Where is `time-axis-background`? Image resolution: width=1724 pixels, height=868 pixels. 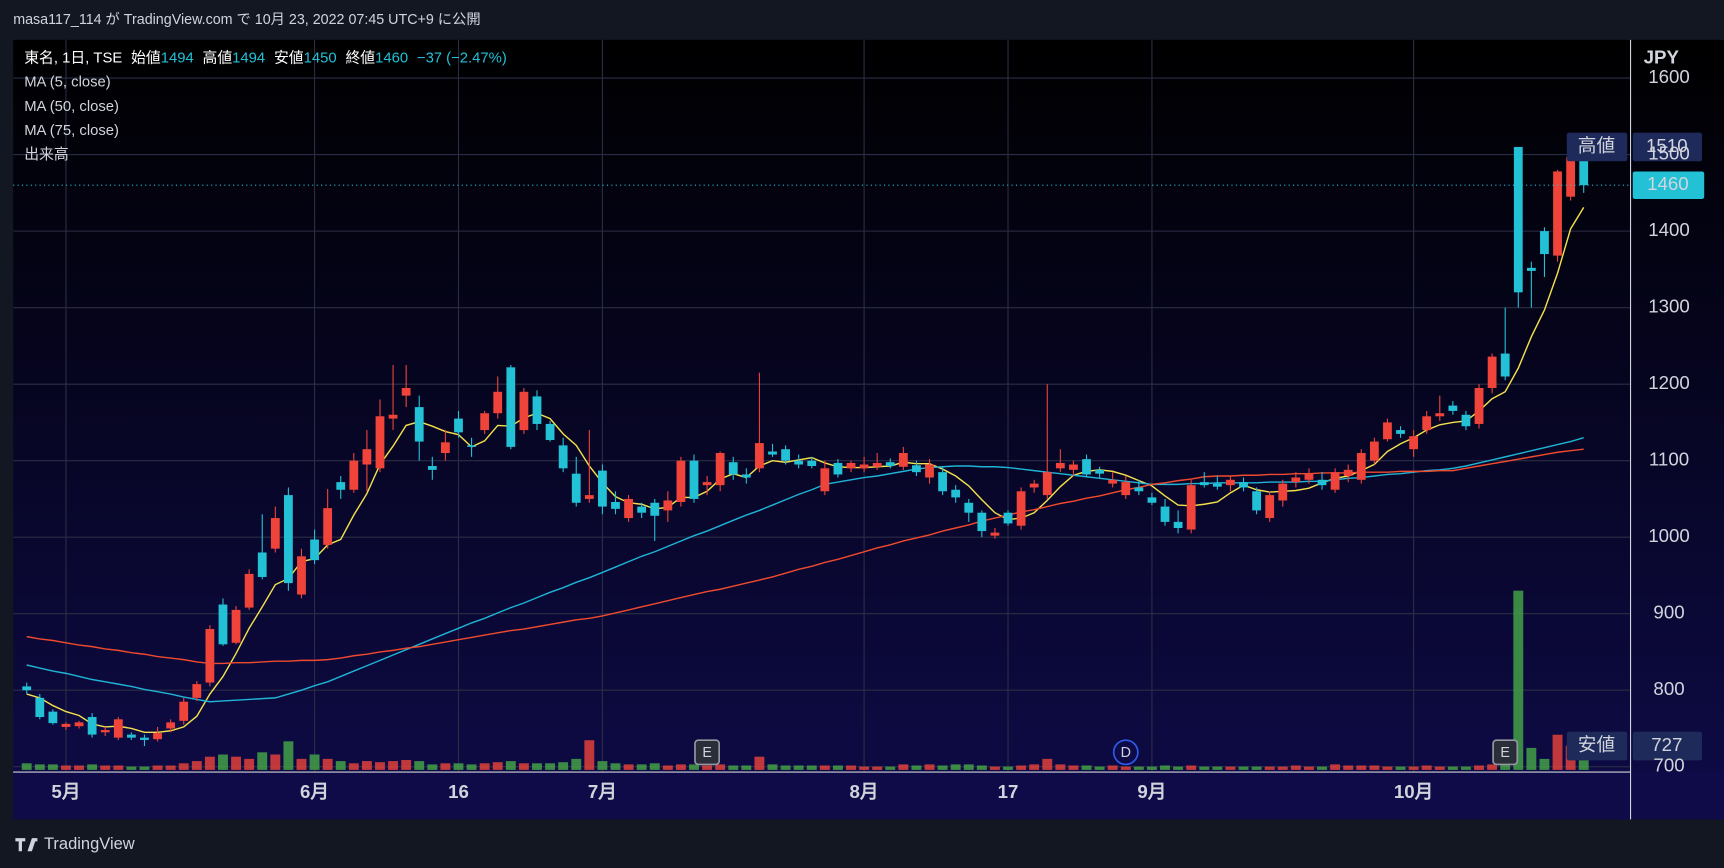
time-axis-background is located at coordinates (868, 796).